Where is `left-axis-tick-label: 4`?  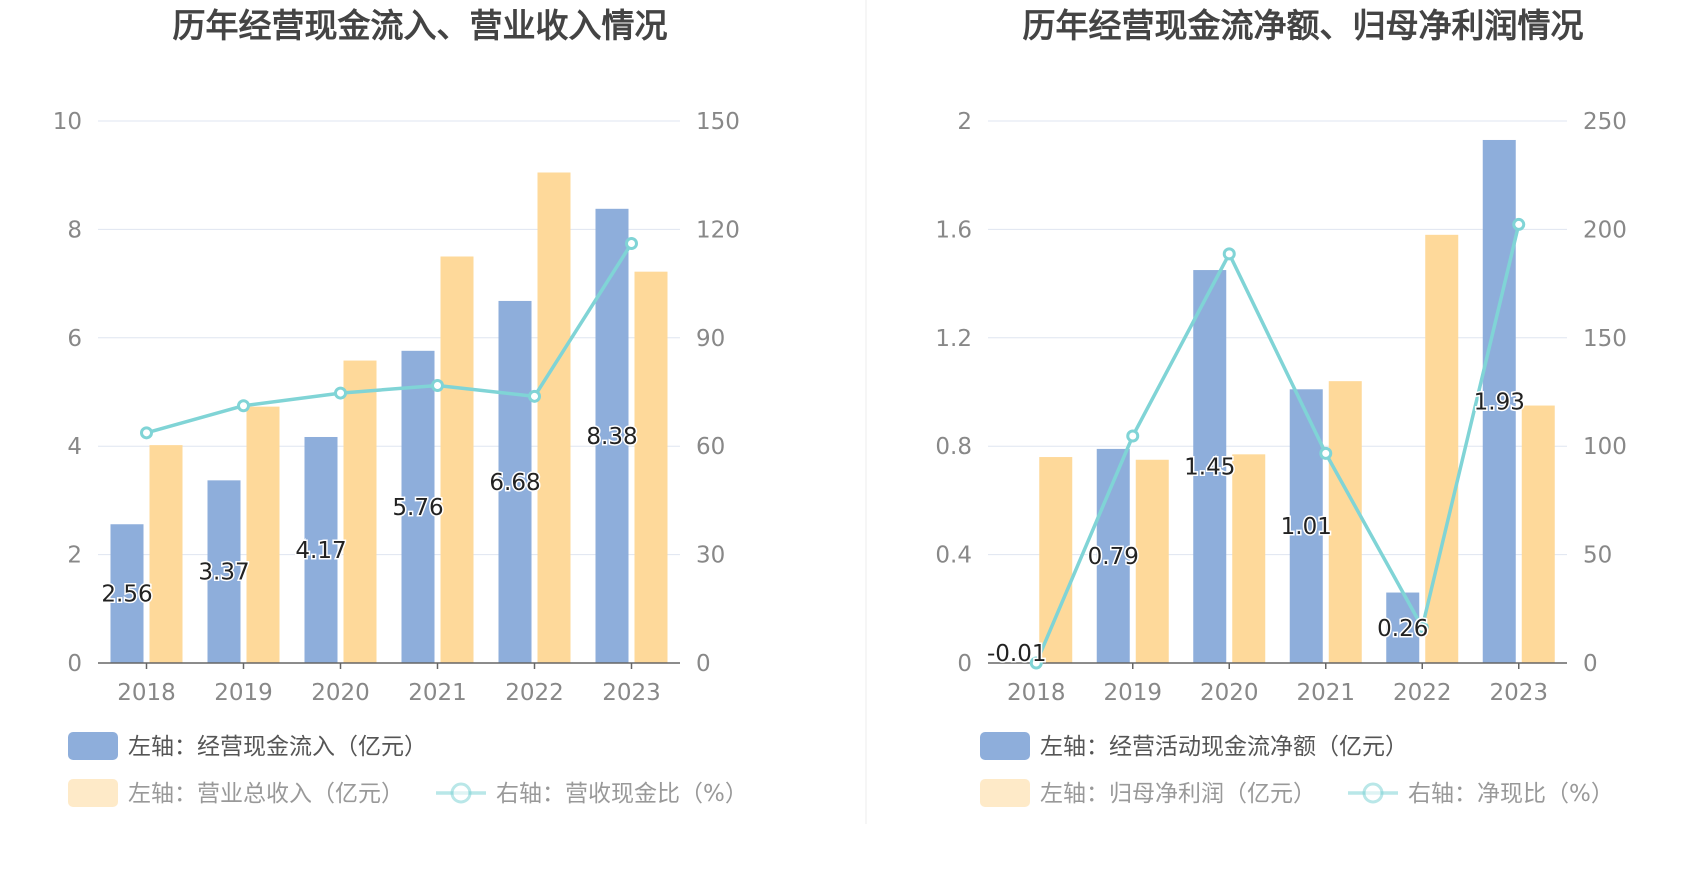
left-axis-tick-label: 4 is located at coordinates (74, 447).